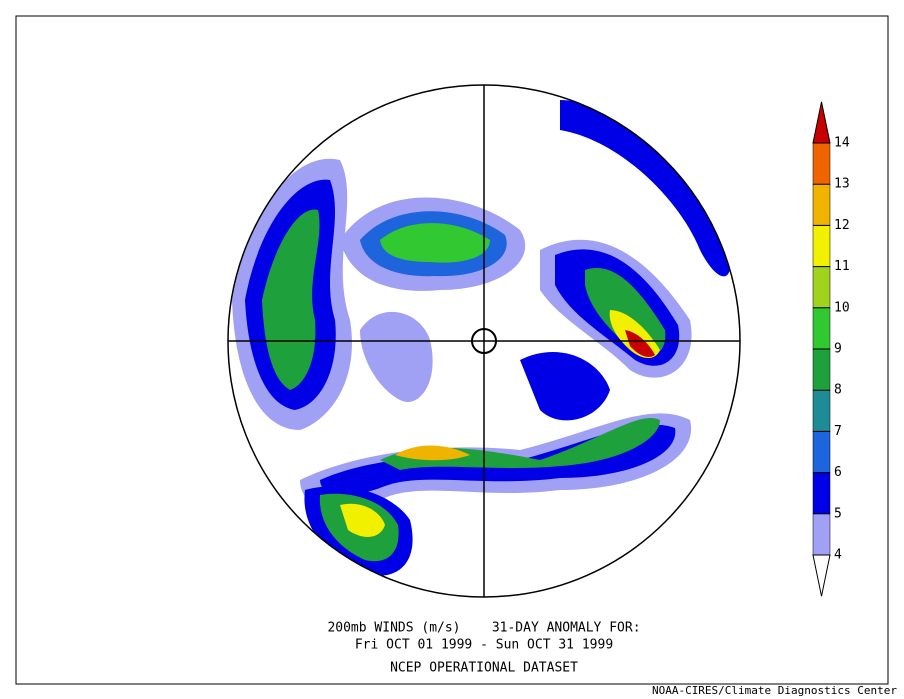  What do you see at coordinates (484, 668) in the screenshot?
I see `caption-line: NCEP OPERATIONAL DATASET` at bounding box center [484, 668].